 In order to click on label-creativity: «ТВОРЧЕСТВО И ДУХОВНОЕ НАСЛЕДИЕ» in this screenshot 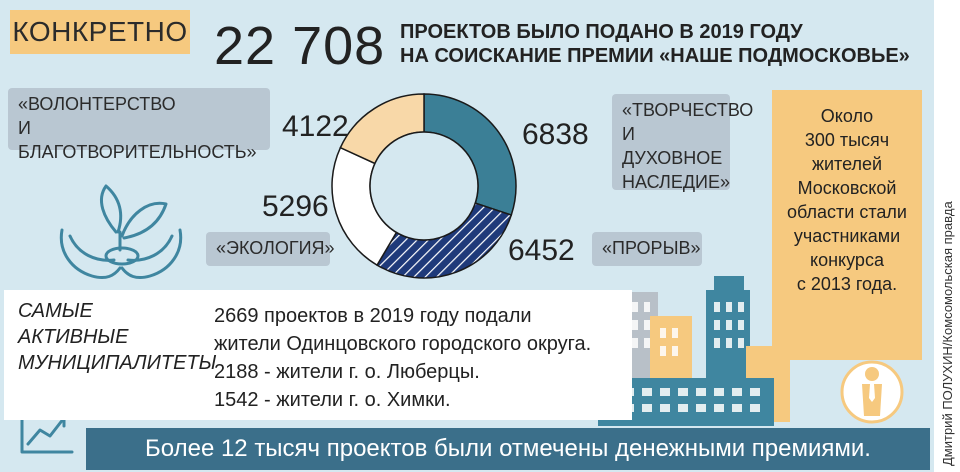, I will do `click(682, 143)`.